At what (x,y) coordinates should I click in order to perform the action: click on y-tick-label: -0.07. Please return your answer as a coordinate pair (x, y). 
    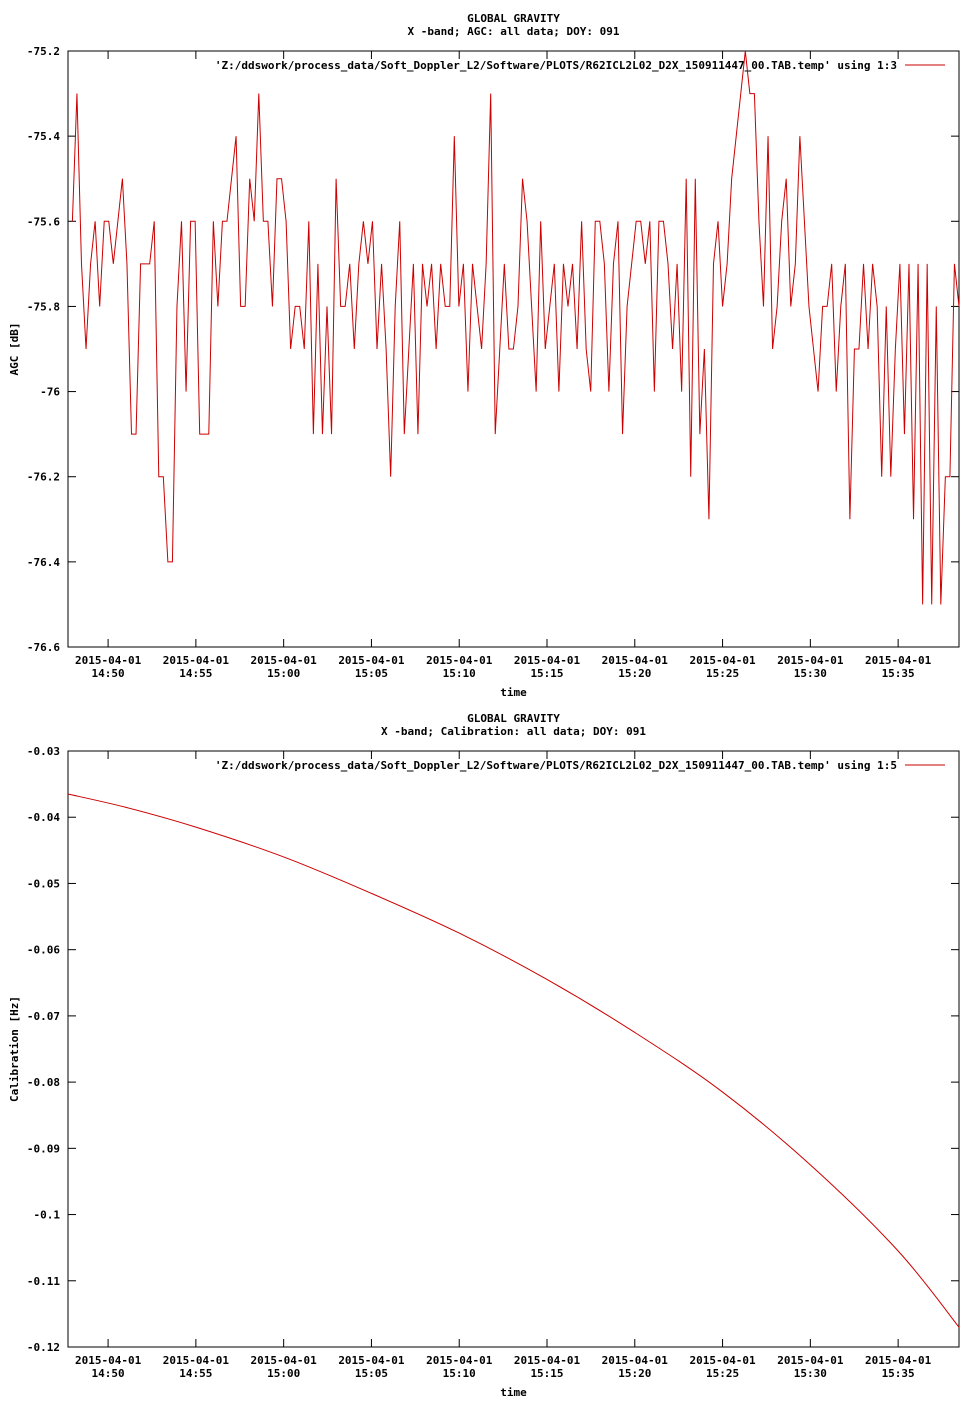
    Looking at the image, I should click on (43, 1016).